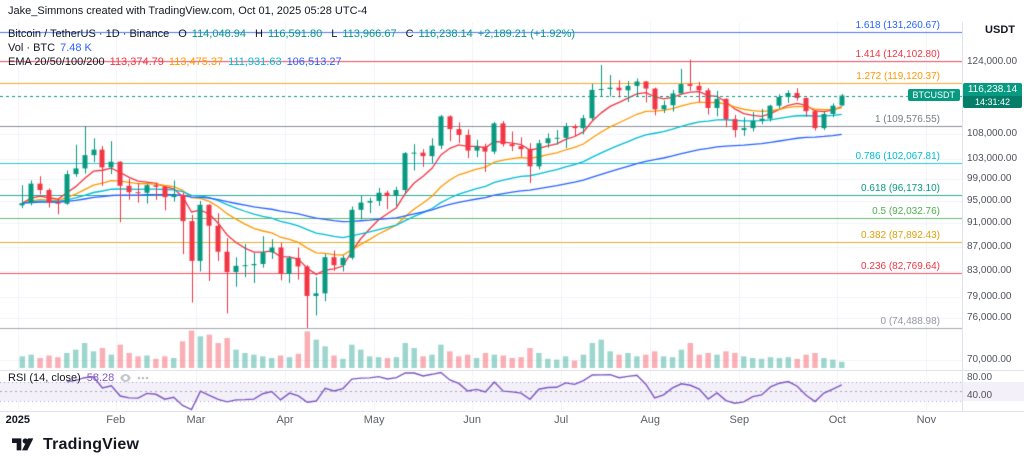  Describe the element at coordinates (900, 266) in the screenshot. I see `fib-level-label: 0.236 (82,769.64)` at that location.